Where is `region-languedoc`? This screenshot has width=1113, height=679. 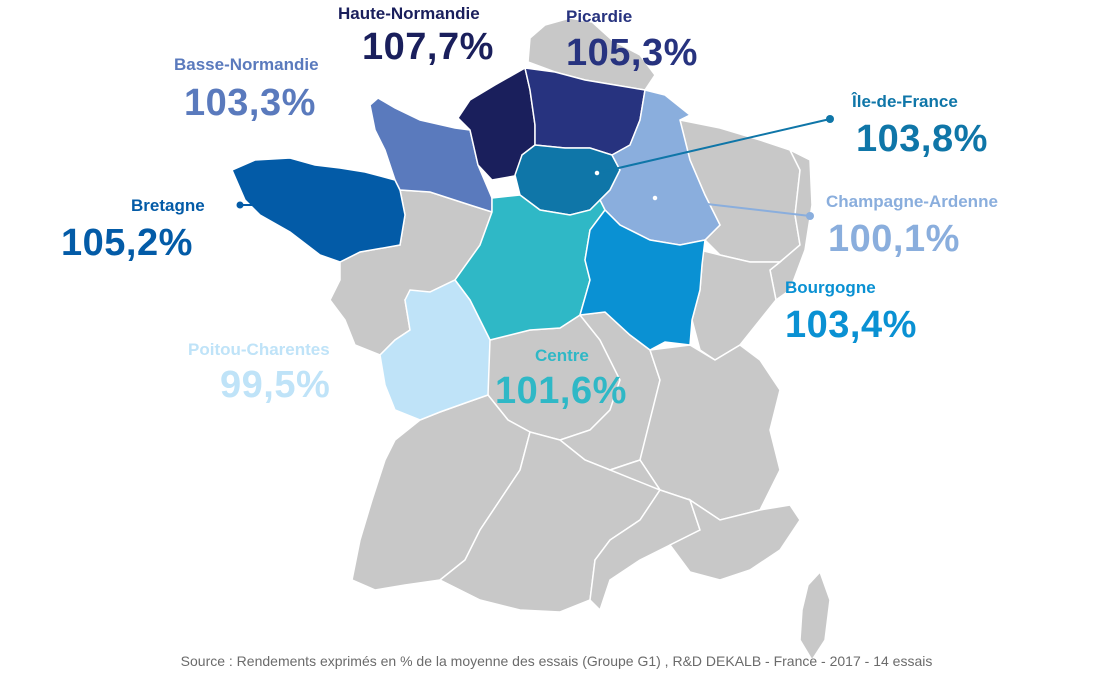
region-languedoc is located at coordinates (645, 535).